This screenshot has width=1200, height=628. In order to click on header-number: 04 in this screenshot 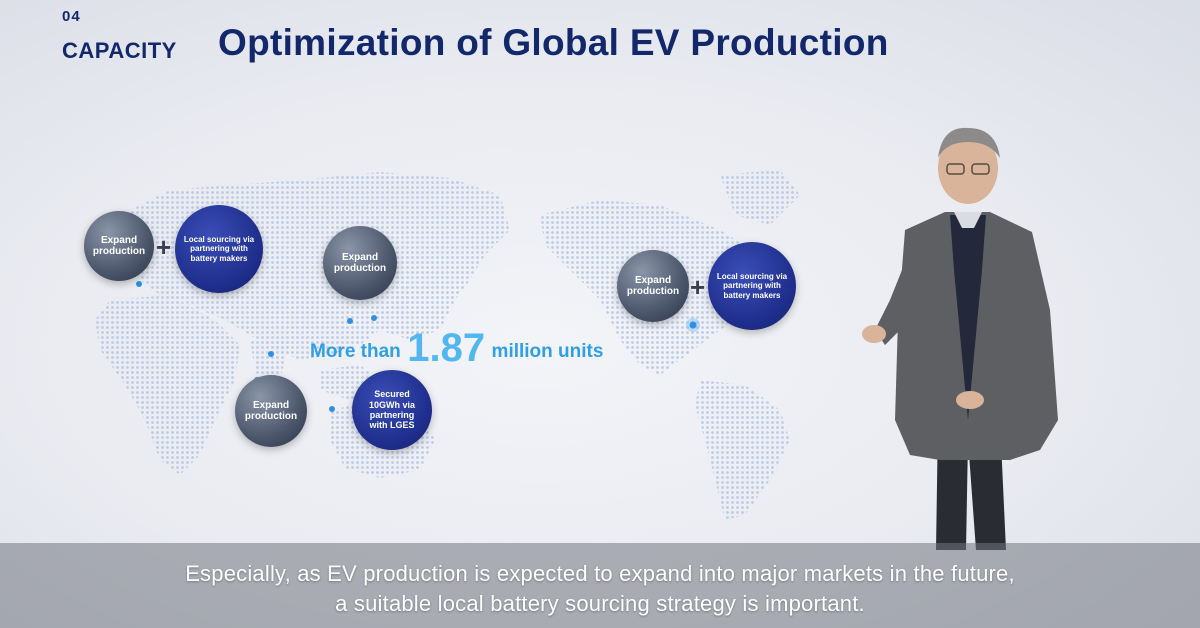, I will do `click(71, 16)`.